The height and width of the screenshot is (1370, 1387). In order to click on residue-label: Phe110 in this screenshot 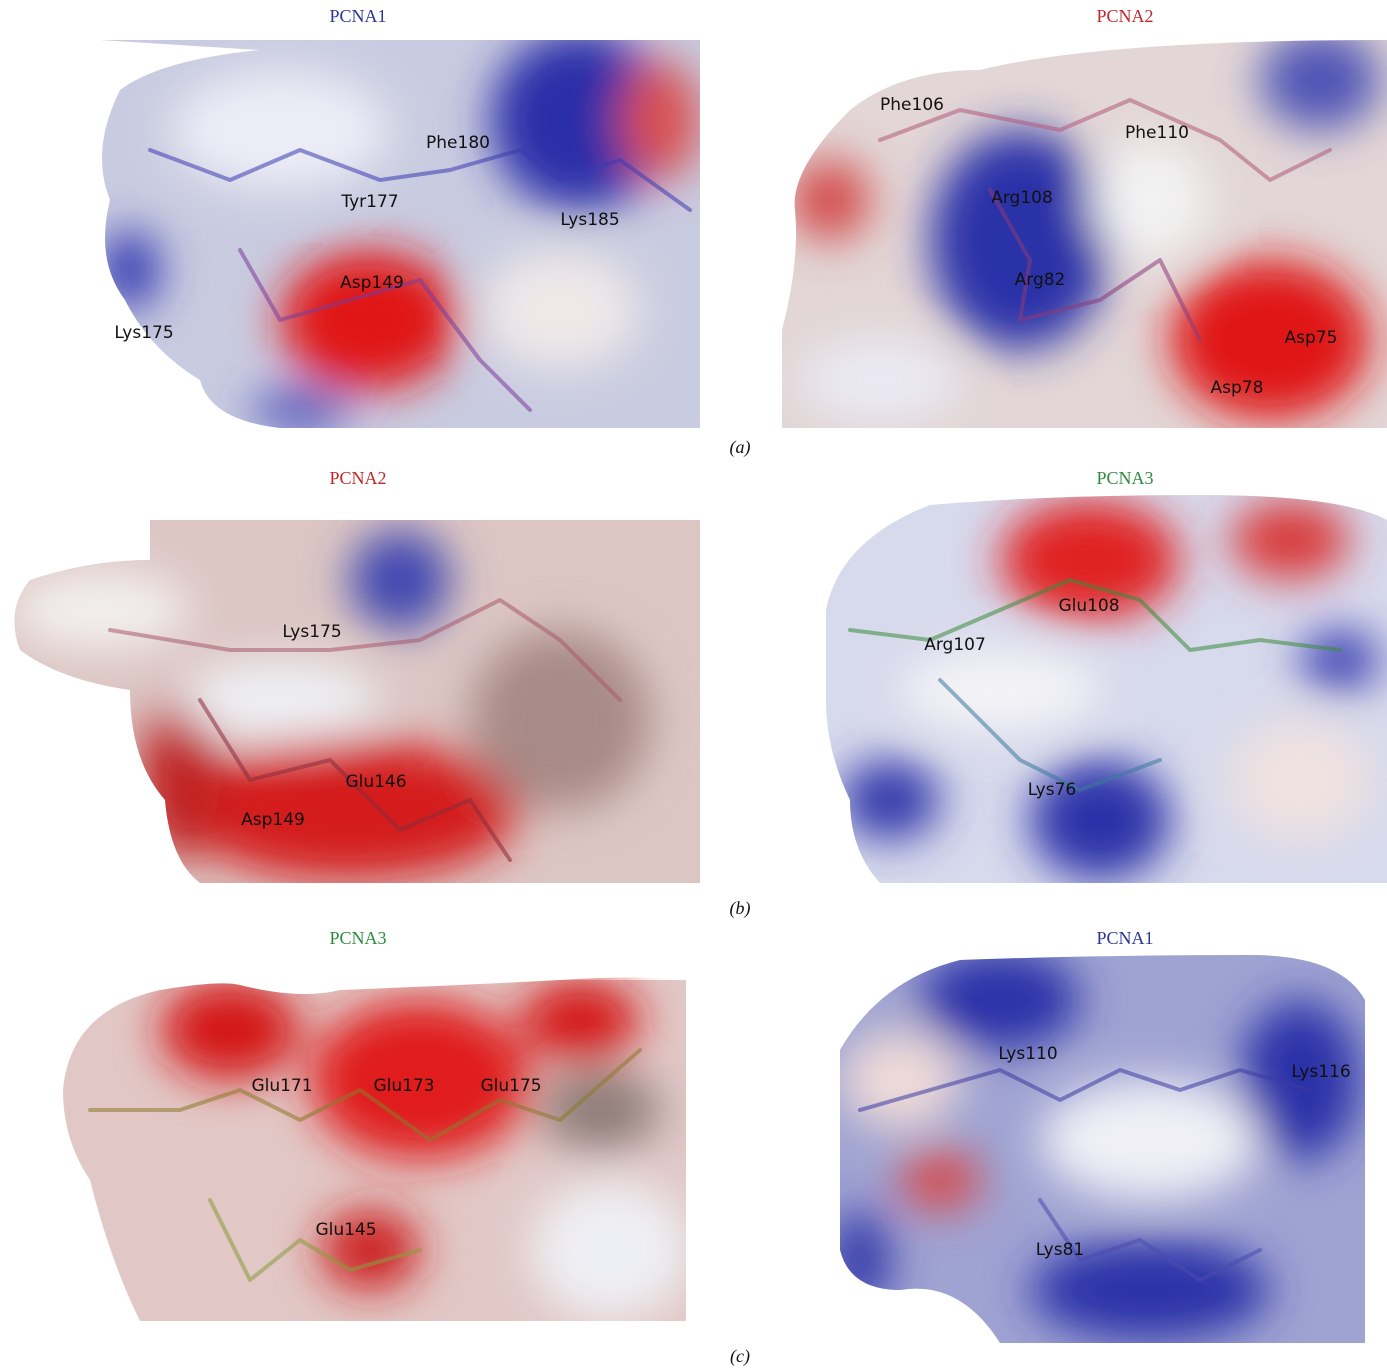, I will do `click(1157, 133)`.